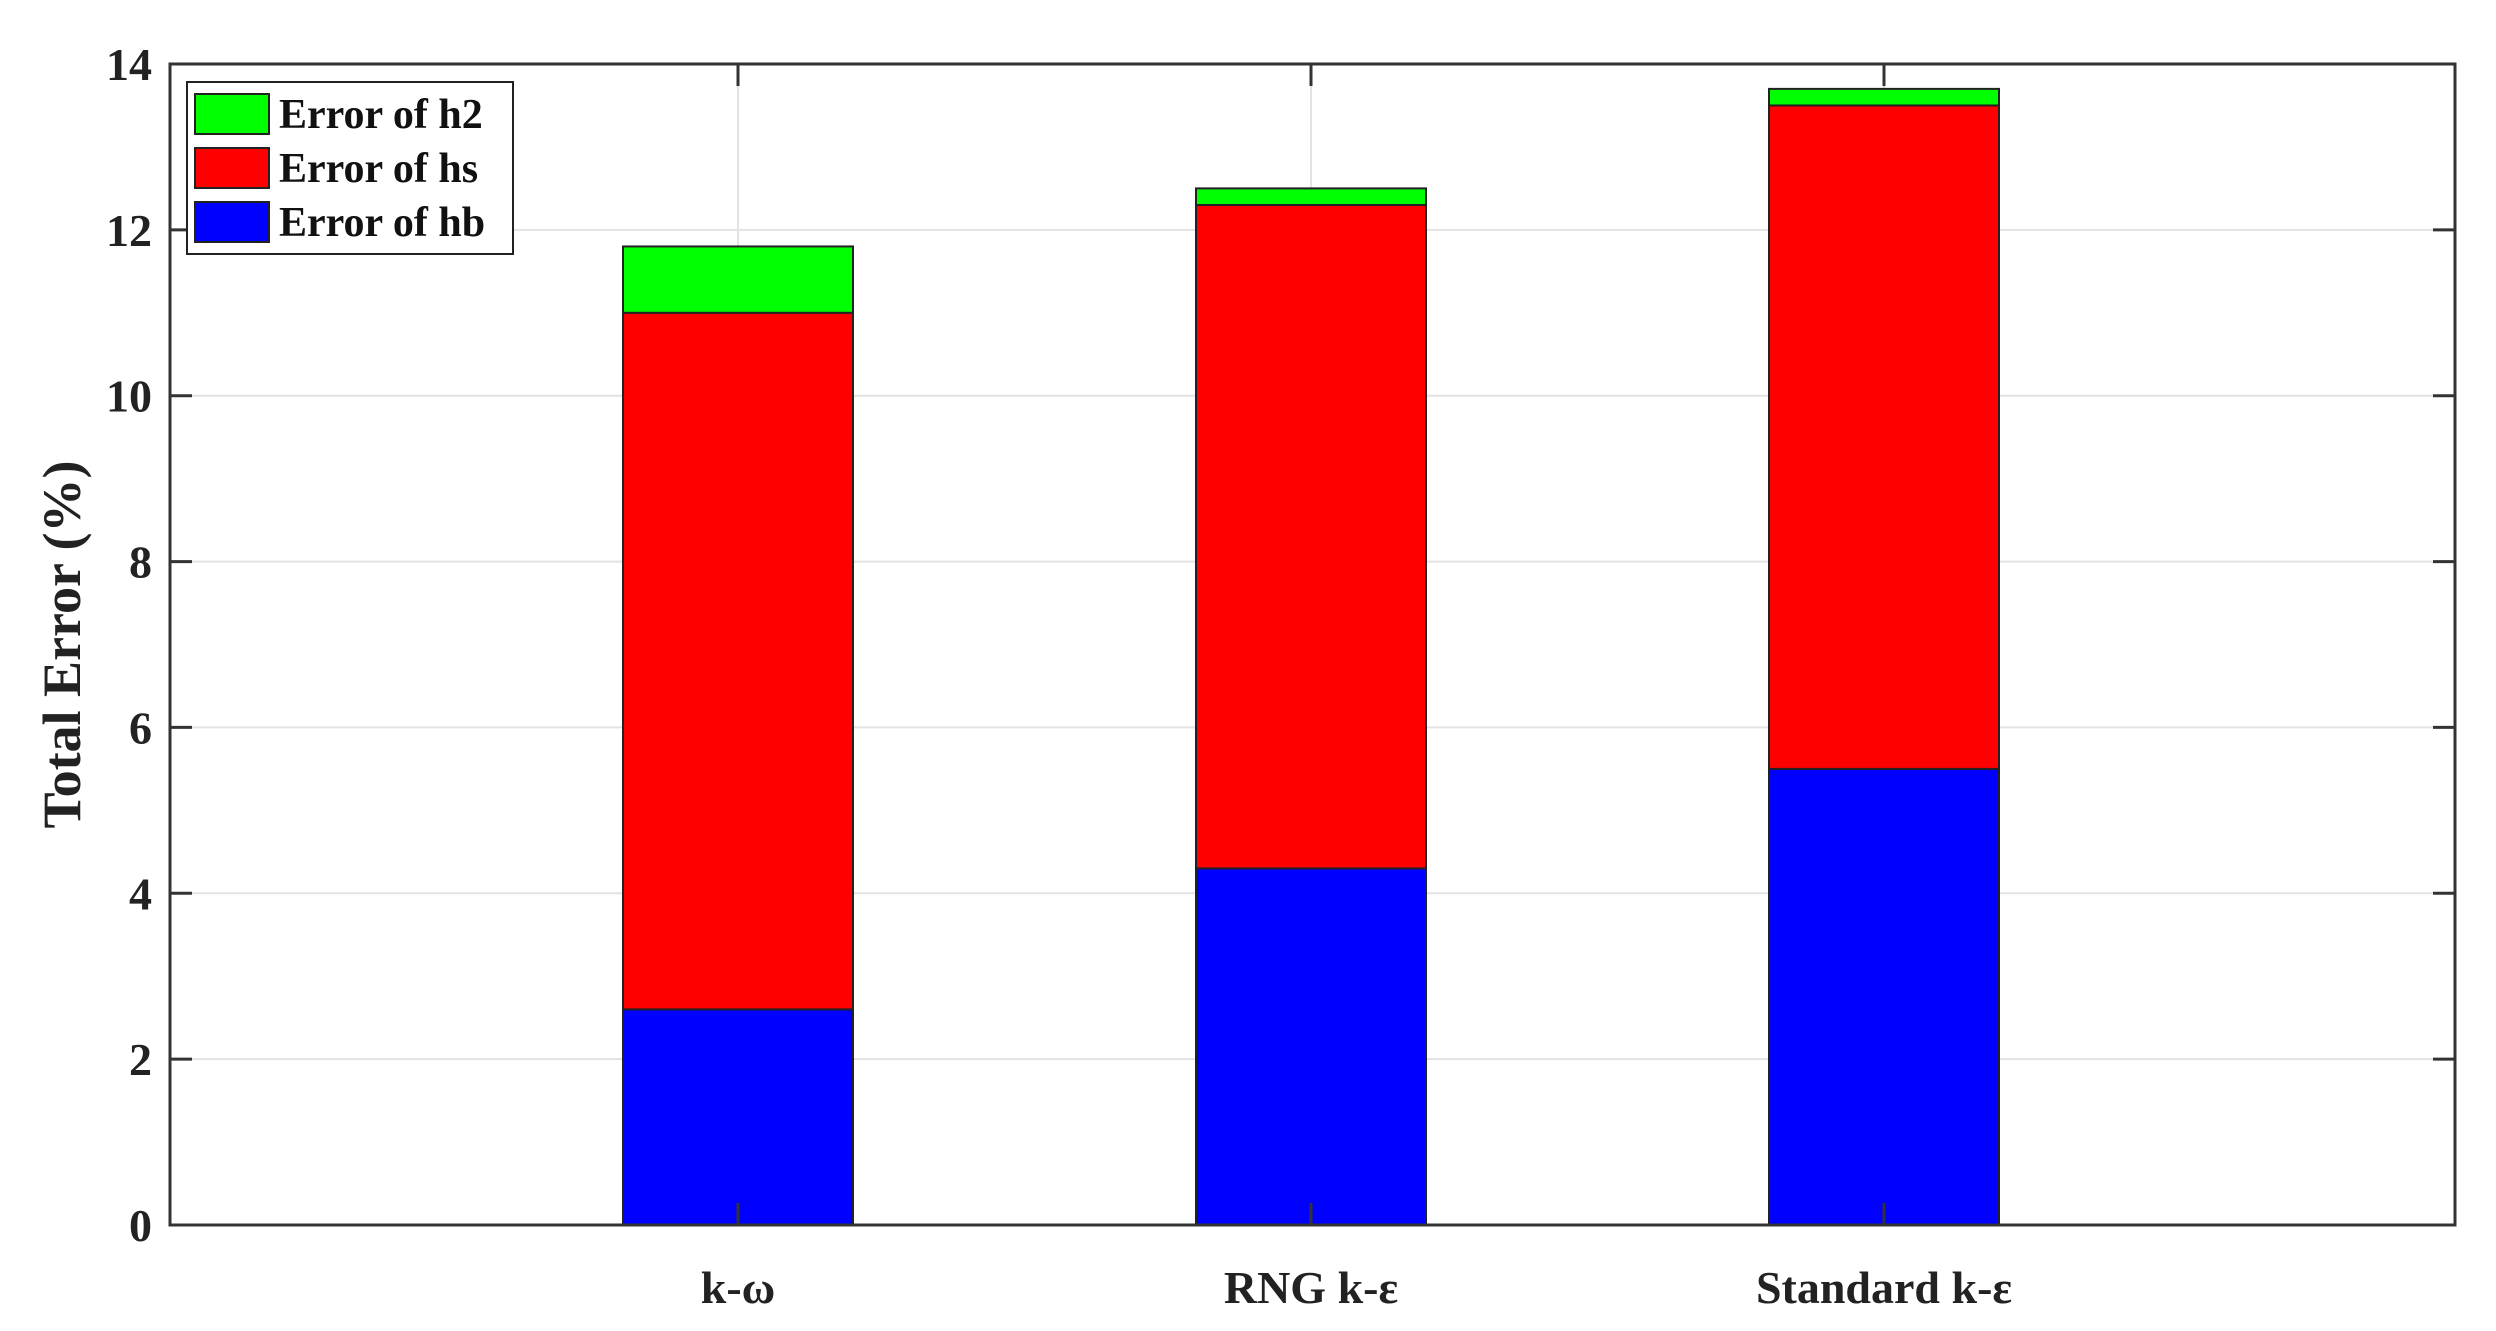 This screenshot has height=1331, width=2496. I want to click on y-tick-label: 12, so click(129, 230).